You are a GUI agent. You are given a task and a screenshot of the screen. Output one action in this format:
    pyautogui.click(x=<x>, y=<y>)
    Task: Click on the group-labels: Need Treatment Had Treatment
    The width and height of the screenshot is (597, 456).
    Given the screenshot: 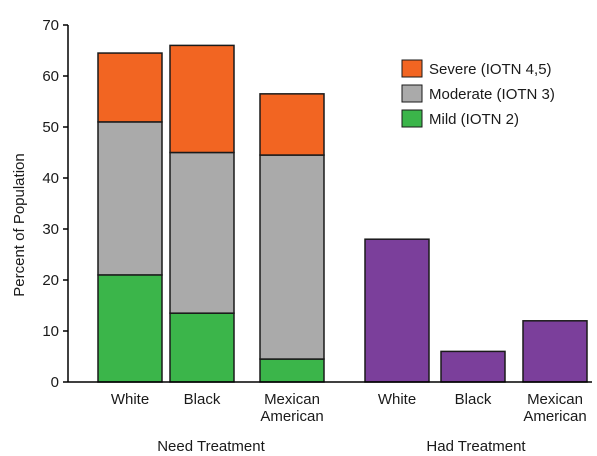 What is the action you would take?
    pyautogui.click(x=341, y=446)
    